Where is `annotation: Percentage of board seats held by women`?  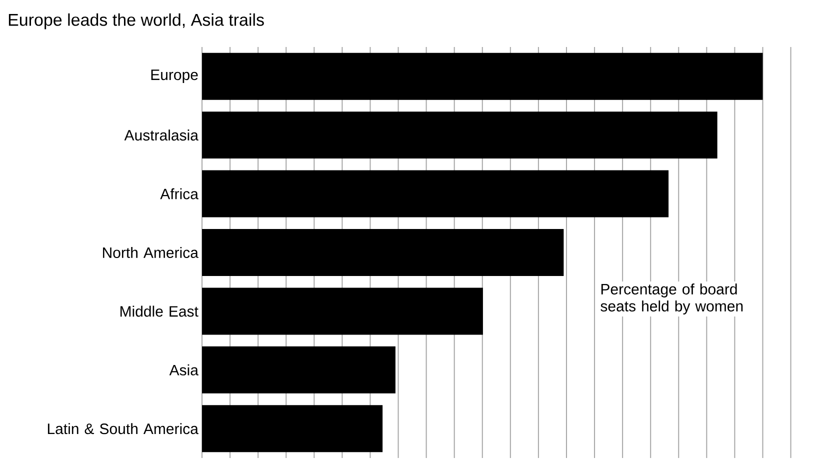
annotation: Percentage of board seats held by women is located at coordinates (671, 298).